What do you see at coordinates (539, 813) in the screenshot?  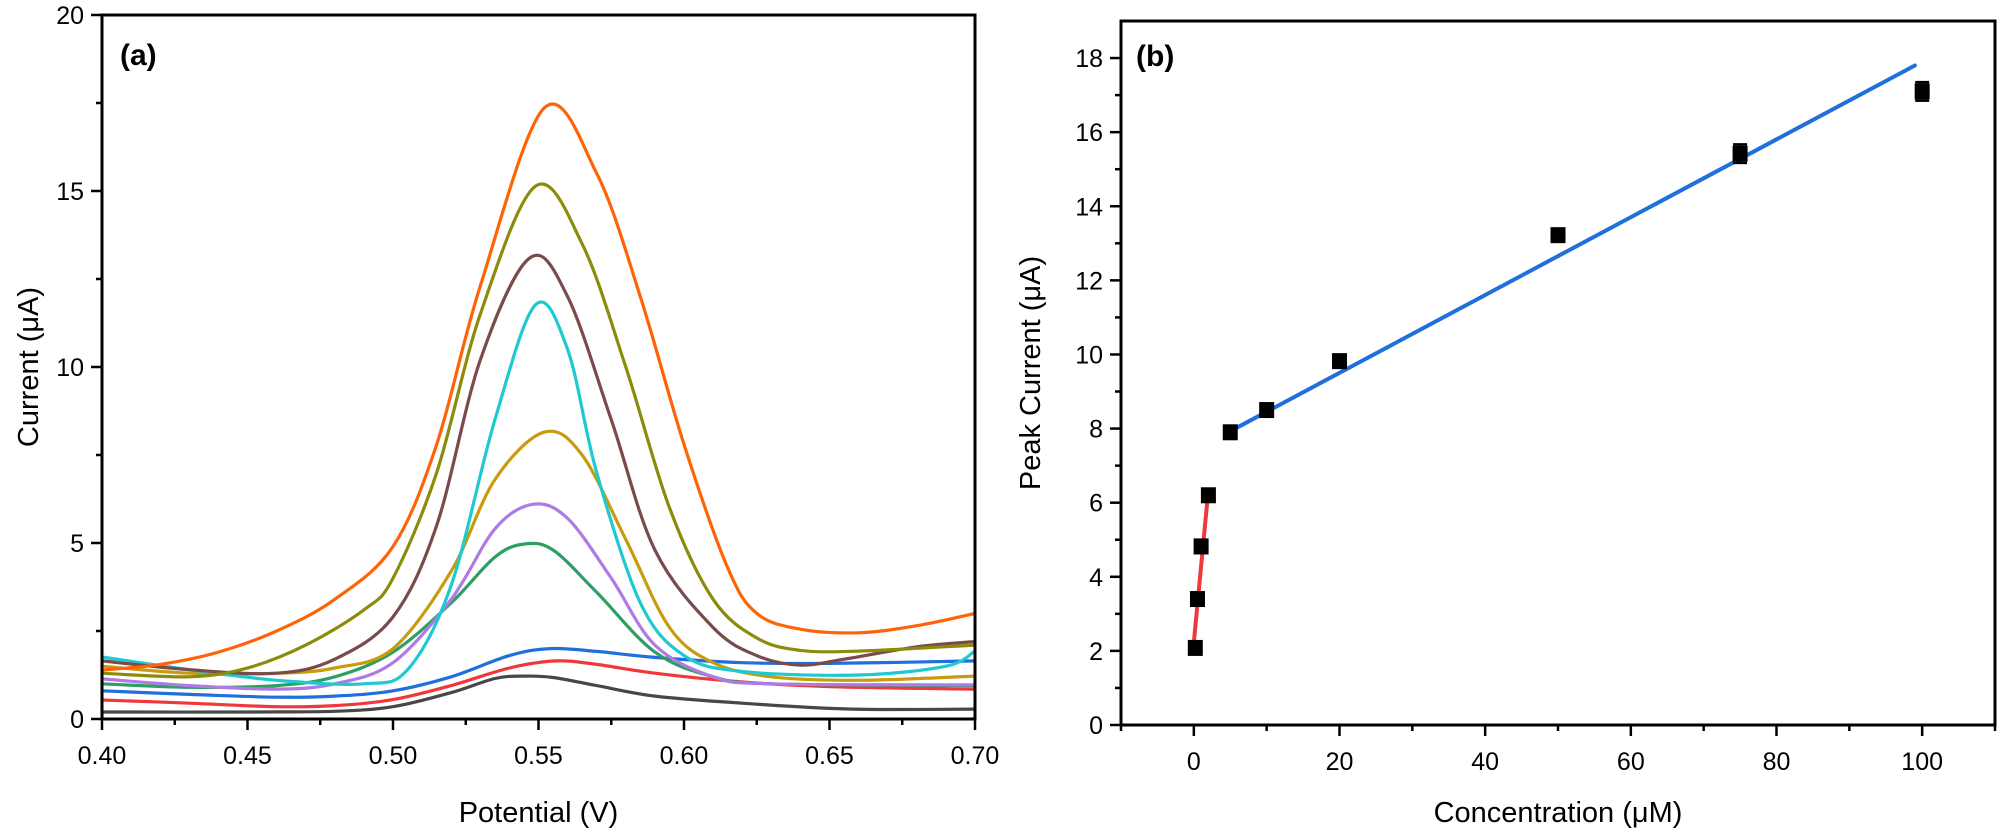 I see `a-x-axis-title: Potential (V)` at bounding box center [539, 813].